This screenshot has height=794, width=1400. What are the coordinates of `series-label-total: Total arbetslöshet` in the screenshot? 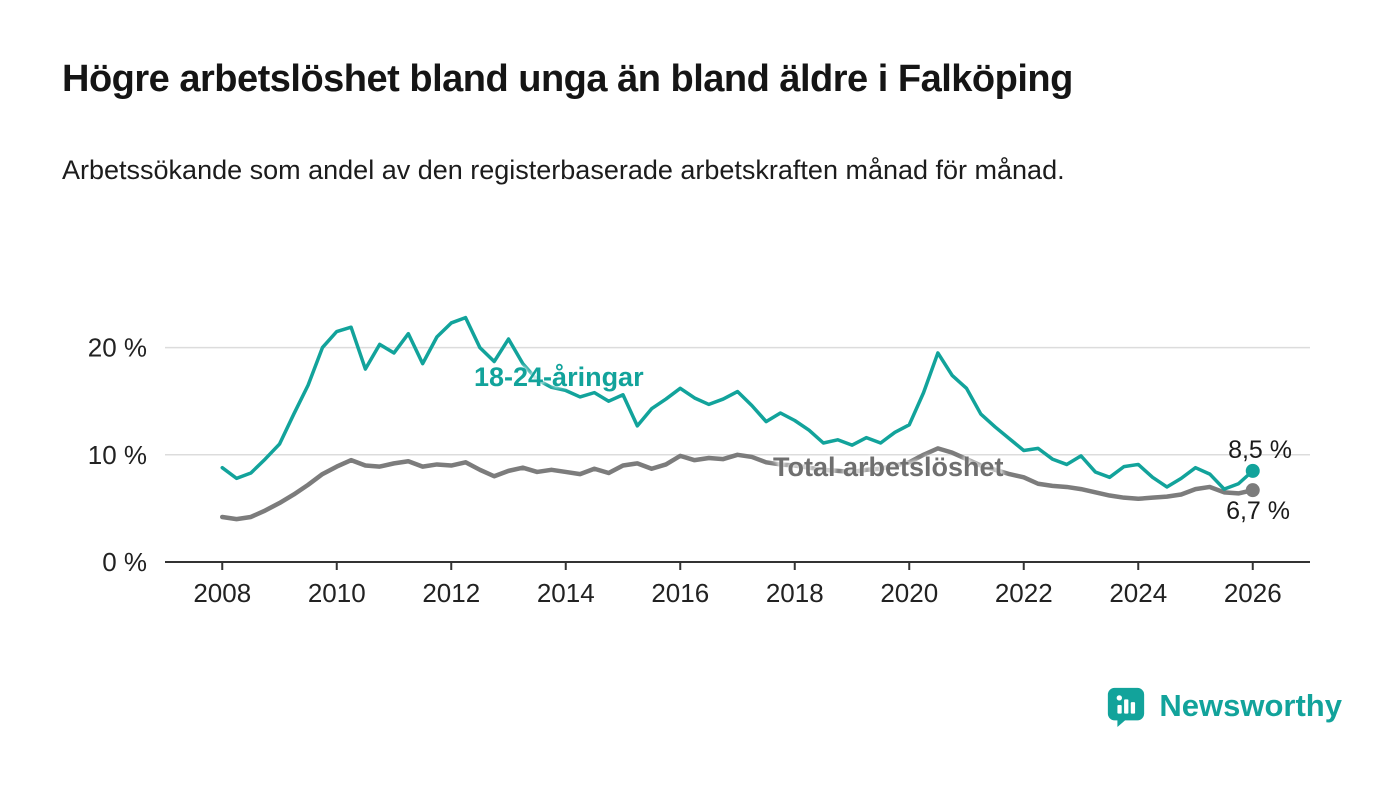 It's located at (888, 467).